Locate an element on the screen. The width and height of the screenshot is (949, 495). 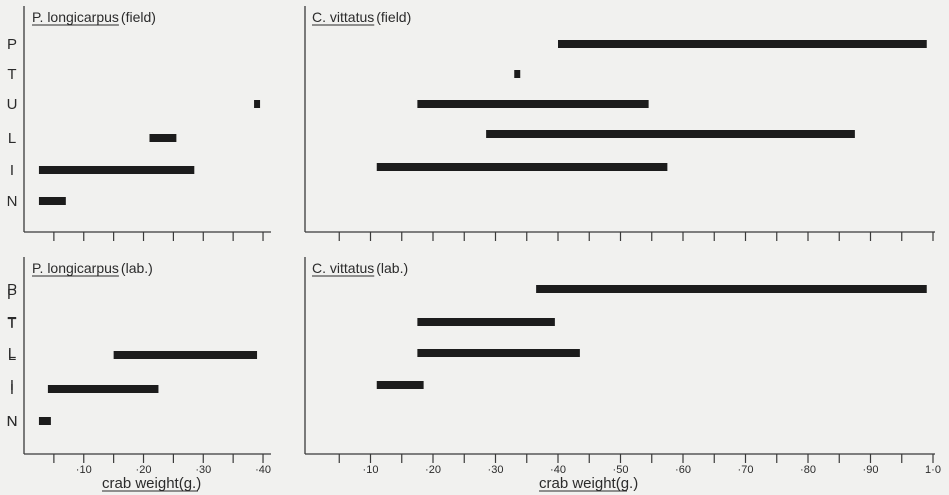
x-tick-label: ·80 is located at coordinates (808, 470).